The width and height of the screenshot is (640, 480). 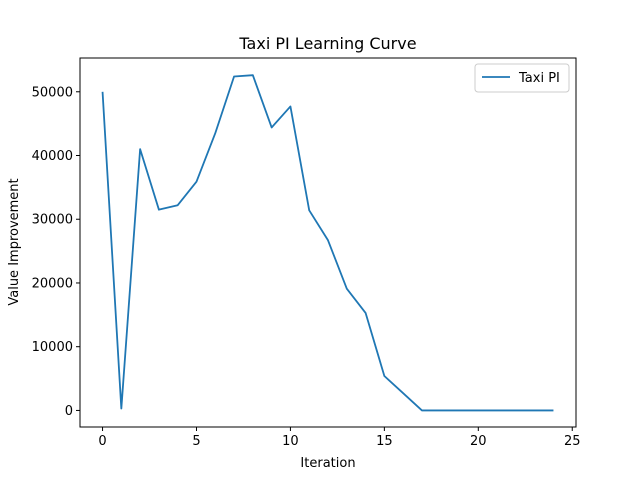 What do you see at coordinates (14, 241) in the screenshot?
I see `y-axis-label: Value Improvement` at bounding box center [14, 241].